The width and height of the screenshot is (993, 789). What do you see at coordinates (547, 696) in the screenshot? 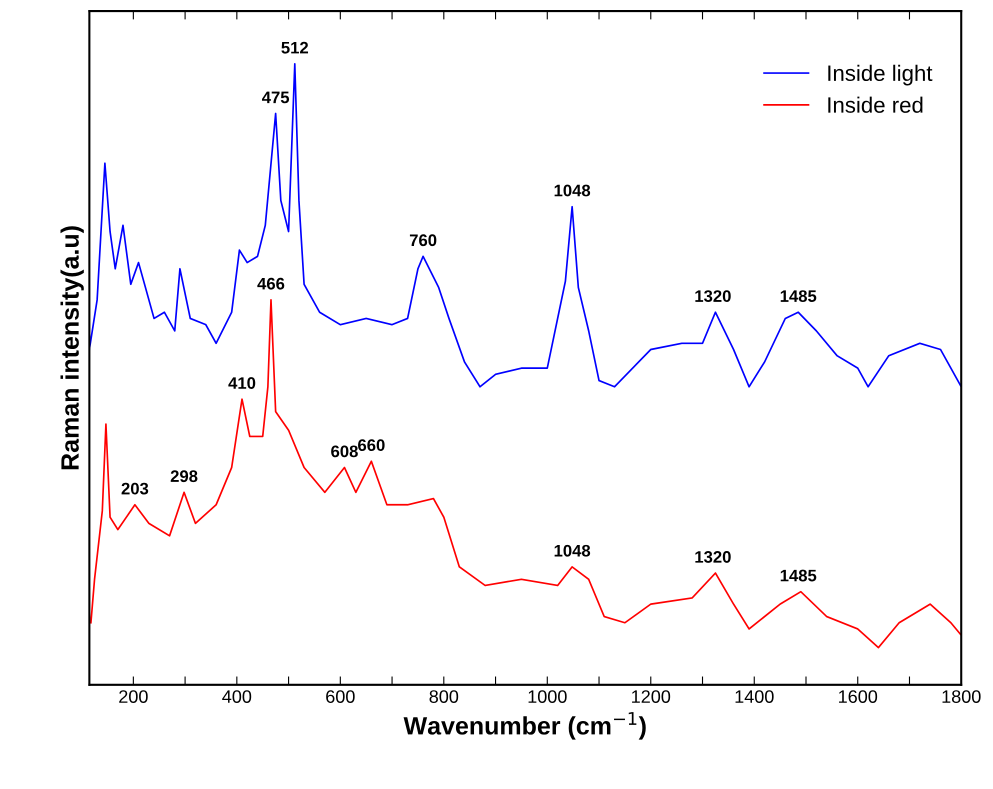
I see `x-tick-label: 1000` at bounding box center [547, 696].